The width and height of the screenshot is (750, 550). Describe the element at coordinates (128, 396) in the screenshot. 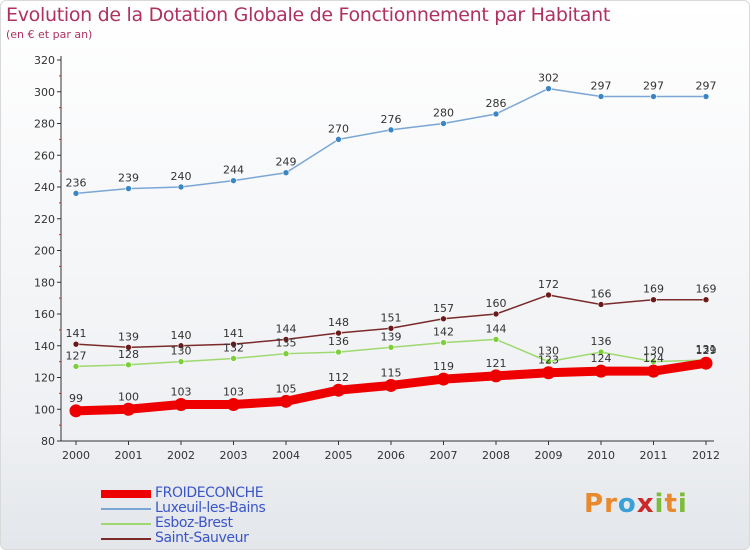

I see `data-label-froideconche: 100` at that location.